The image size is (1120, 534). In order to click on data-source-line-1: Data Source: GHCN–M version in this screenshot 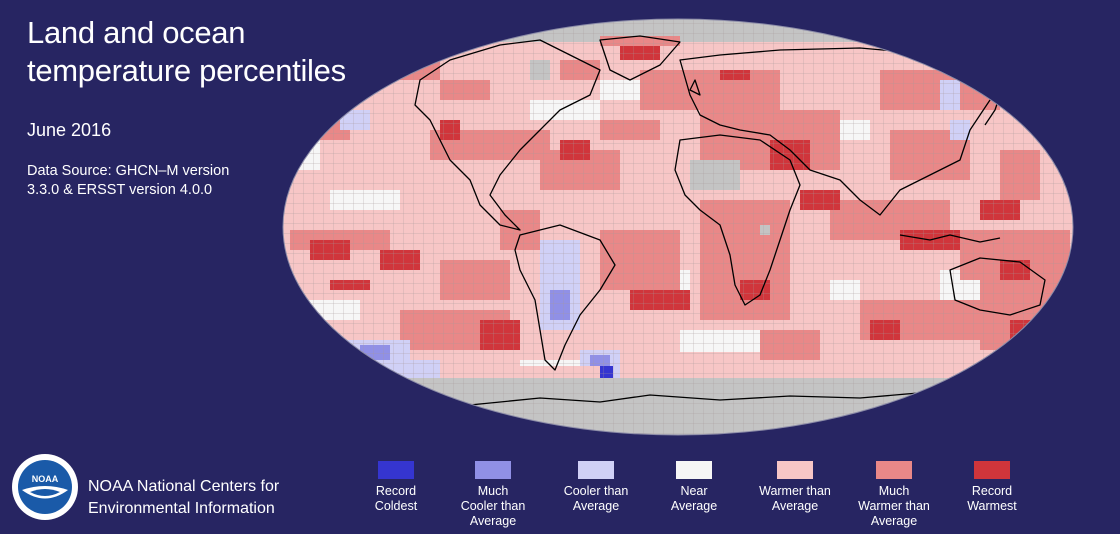, I will do `click(128, 171)`.